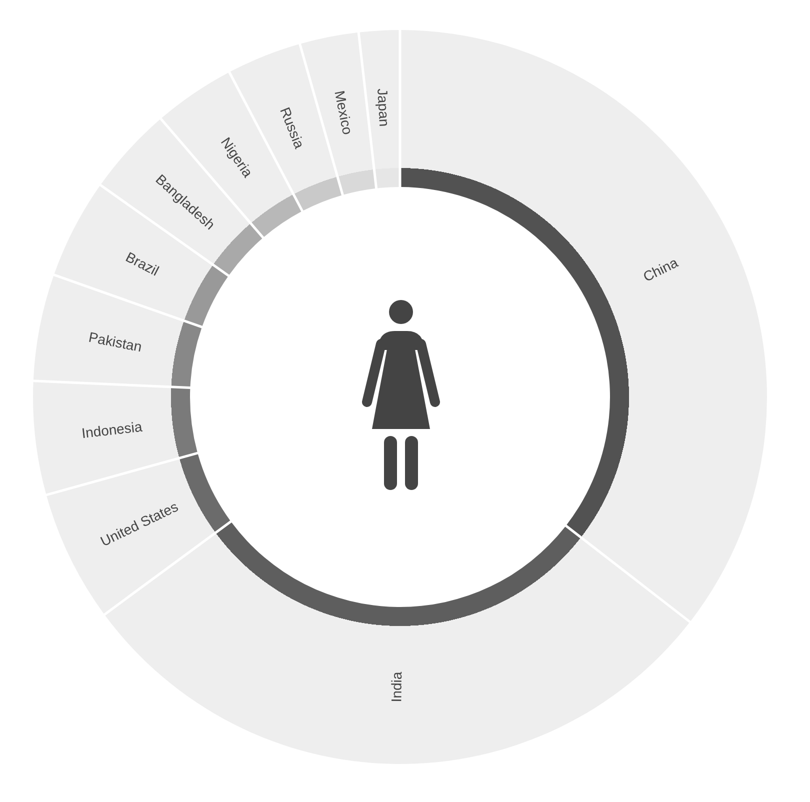 This screenshot has width=810, height=802. What do you see at coordinates (344, 112) in the screenshot?
I see `slice-label: Mexico` at bounding box center [344, 112].